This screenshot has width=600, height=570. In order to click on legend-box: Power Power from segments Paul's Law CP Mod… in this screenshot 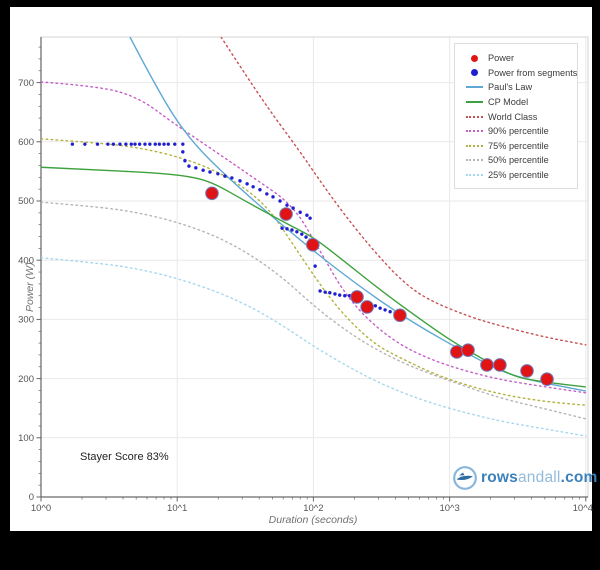, I will do `click(516, 116)`.